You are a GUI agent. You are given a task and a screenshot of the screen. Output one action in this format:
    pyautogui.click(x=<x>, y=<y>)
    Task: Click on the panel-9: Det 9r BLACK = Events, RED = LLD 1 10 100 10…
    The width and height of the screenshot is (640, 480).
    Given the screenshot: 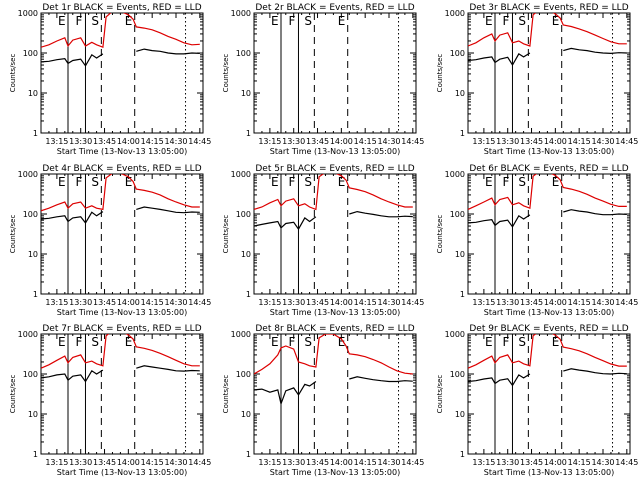 What is the action you would take?
    pyautogui.click(x=537, y=400)
    